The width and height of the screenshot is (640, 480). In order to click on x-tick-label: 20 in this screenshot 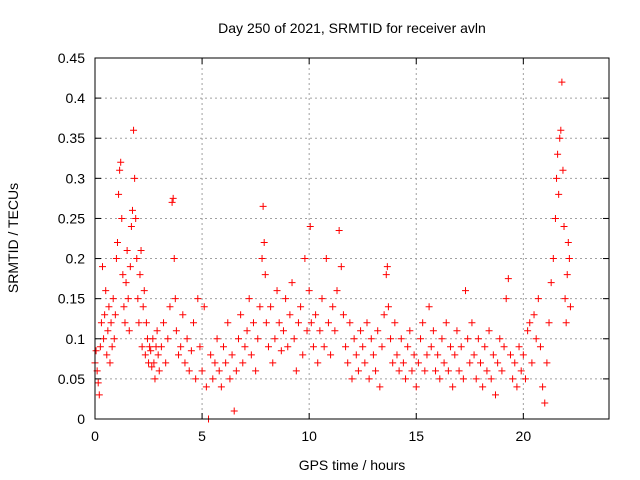, I will do `click(524, 436)`.